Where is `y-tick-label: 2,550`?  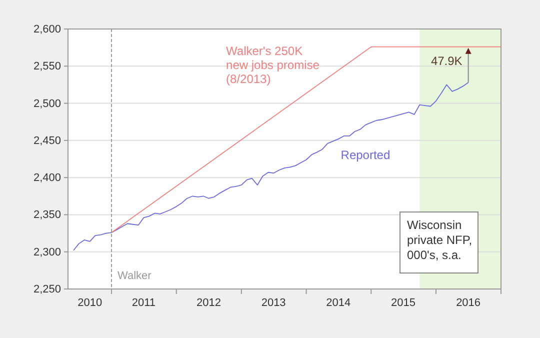
y-tick-label: 2,550 is located at coordinates (47, 66).